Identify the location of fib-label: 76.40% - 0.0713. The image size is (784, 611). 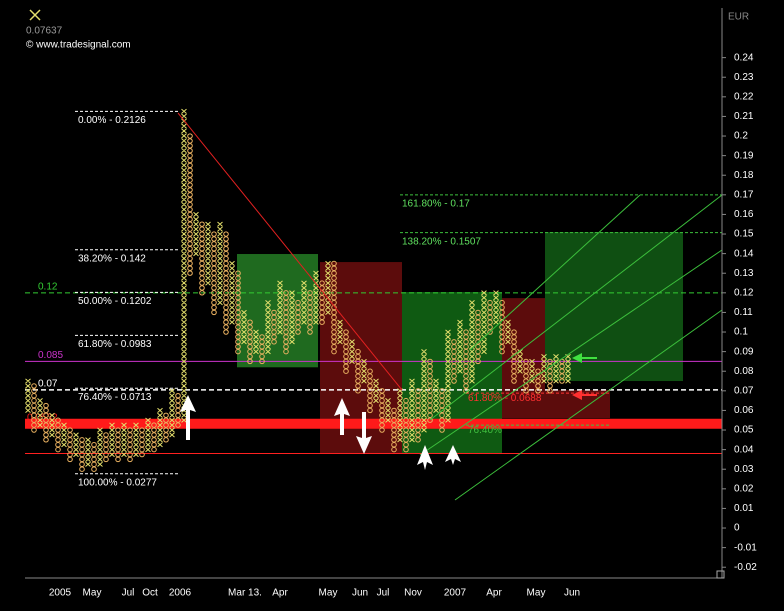
(115, 397).